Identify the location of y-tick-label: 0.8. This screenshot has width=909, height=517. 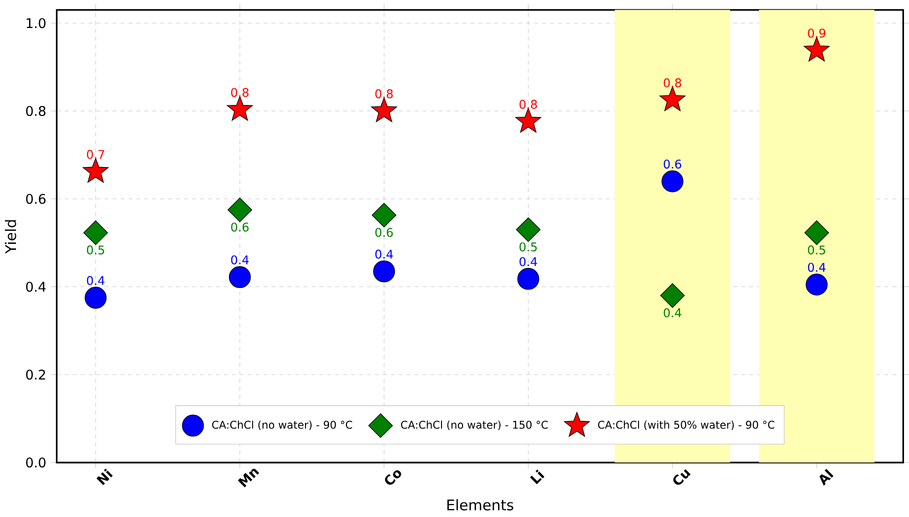
(36, 111).